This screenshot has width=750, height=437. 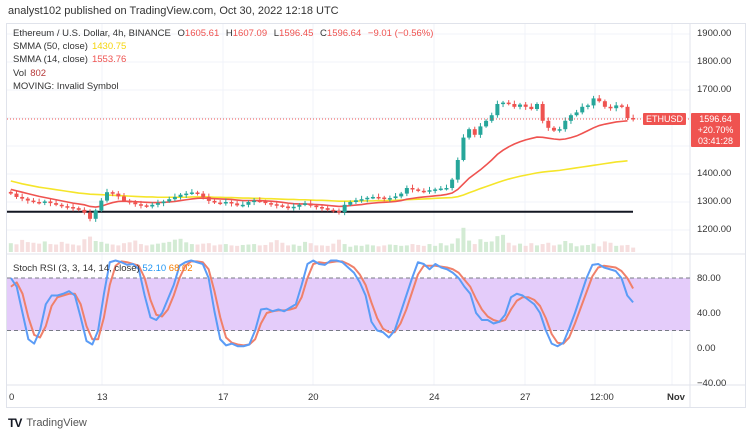 I want to click on stoch-tick: 40.00, so click(x=709, y=313).